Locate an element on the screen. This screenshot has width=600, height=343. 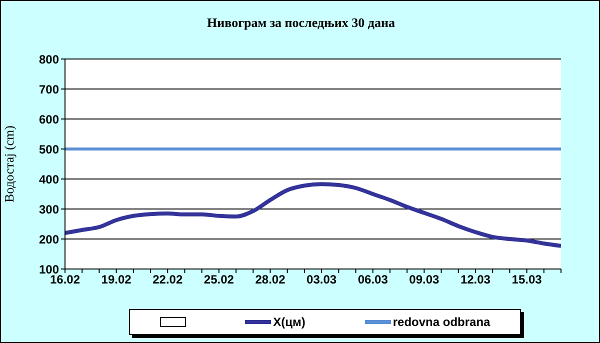
legend-label: X(цм) is located at coordinates (289, 322).